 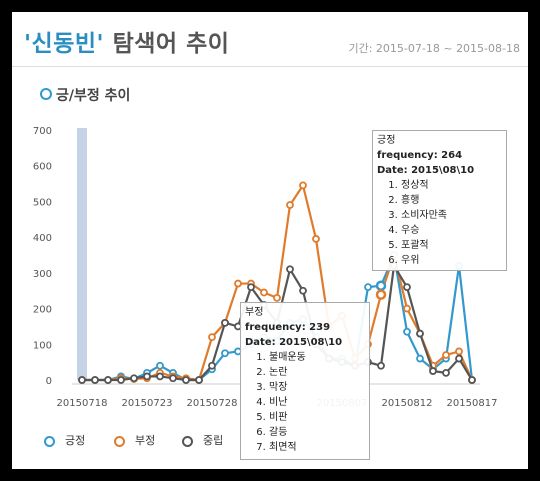 I want to click on legend-item-negative: 부정, so click(x=134, y=440).